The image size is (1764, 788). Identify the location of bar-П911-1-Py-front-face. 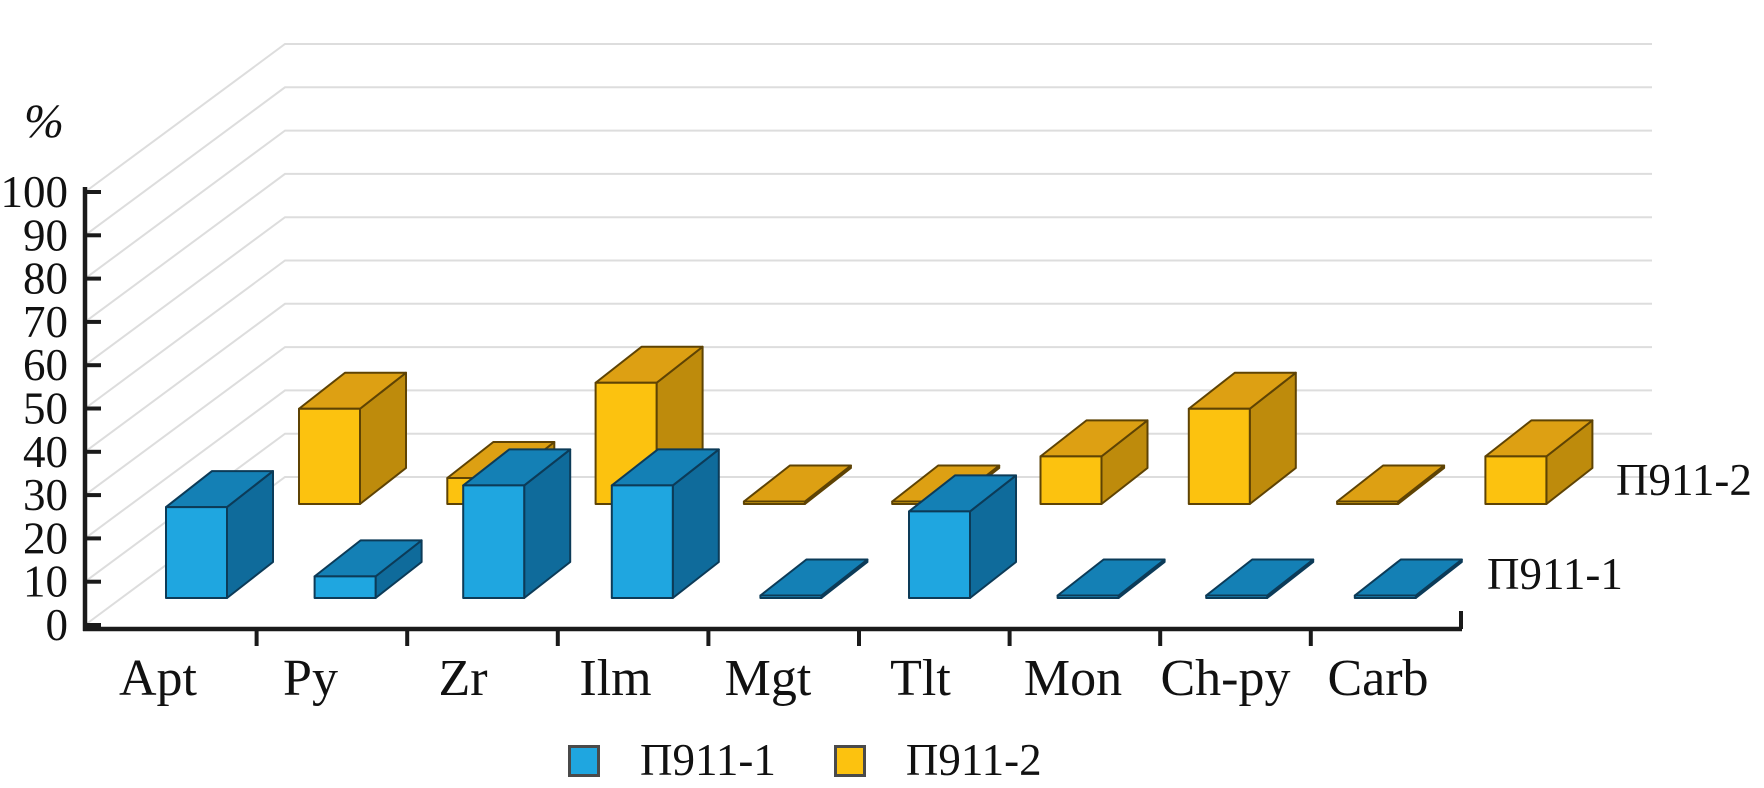
(345, 587).